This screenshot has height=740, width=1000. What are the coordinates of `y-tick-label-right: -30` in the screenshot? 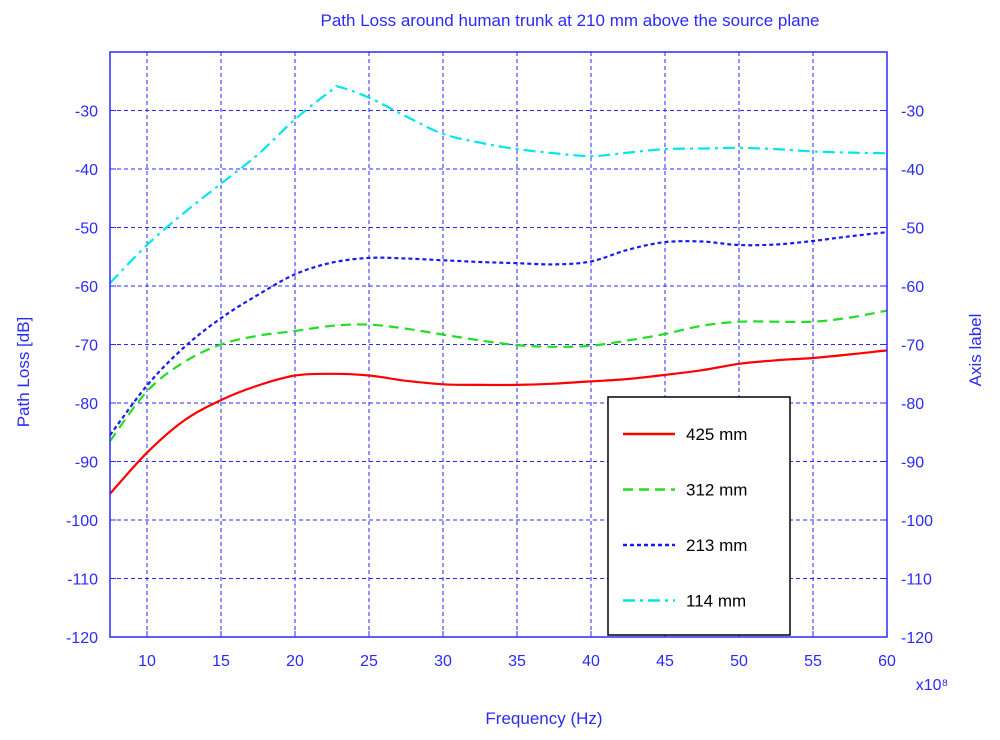 It's located at (912, 112).